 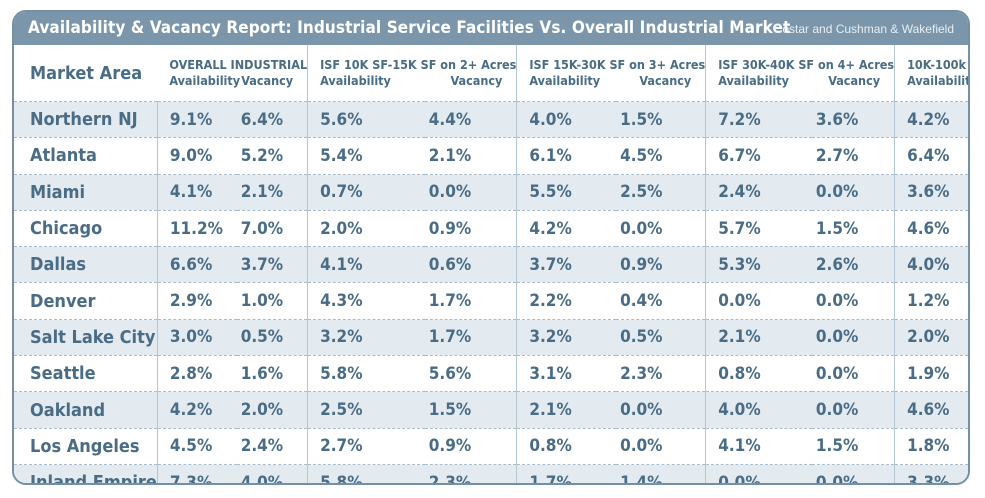 I want to click on vacancy-cell: 2.3%, so click(x=661, y=373).